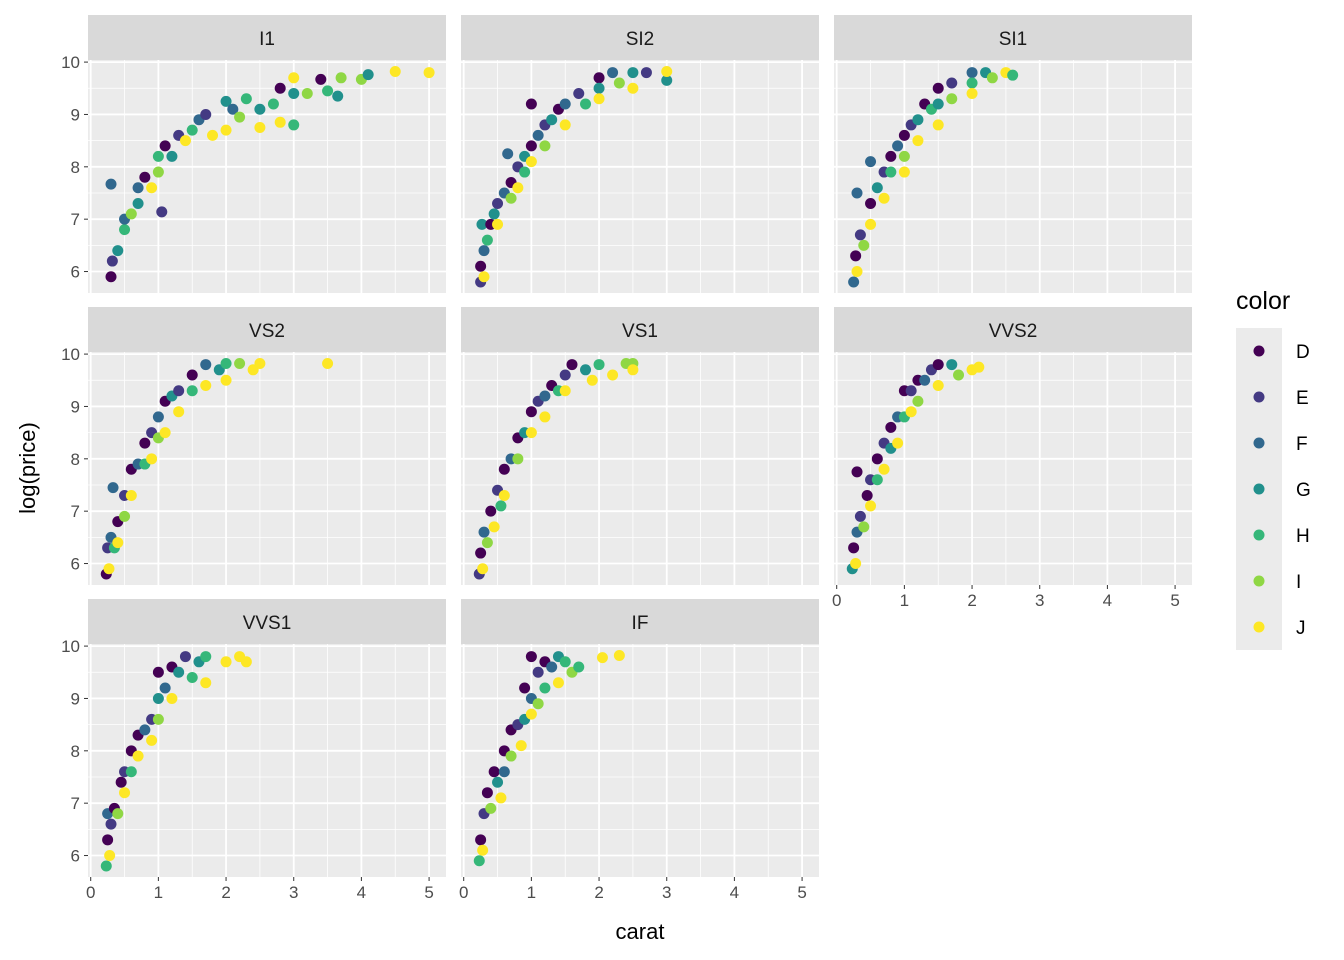 This screenshot has width=1344, height=960. Describe the element at coordinates (1302, 444) in the screenshot. I see `legend-label: F` at that location.